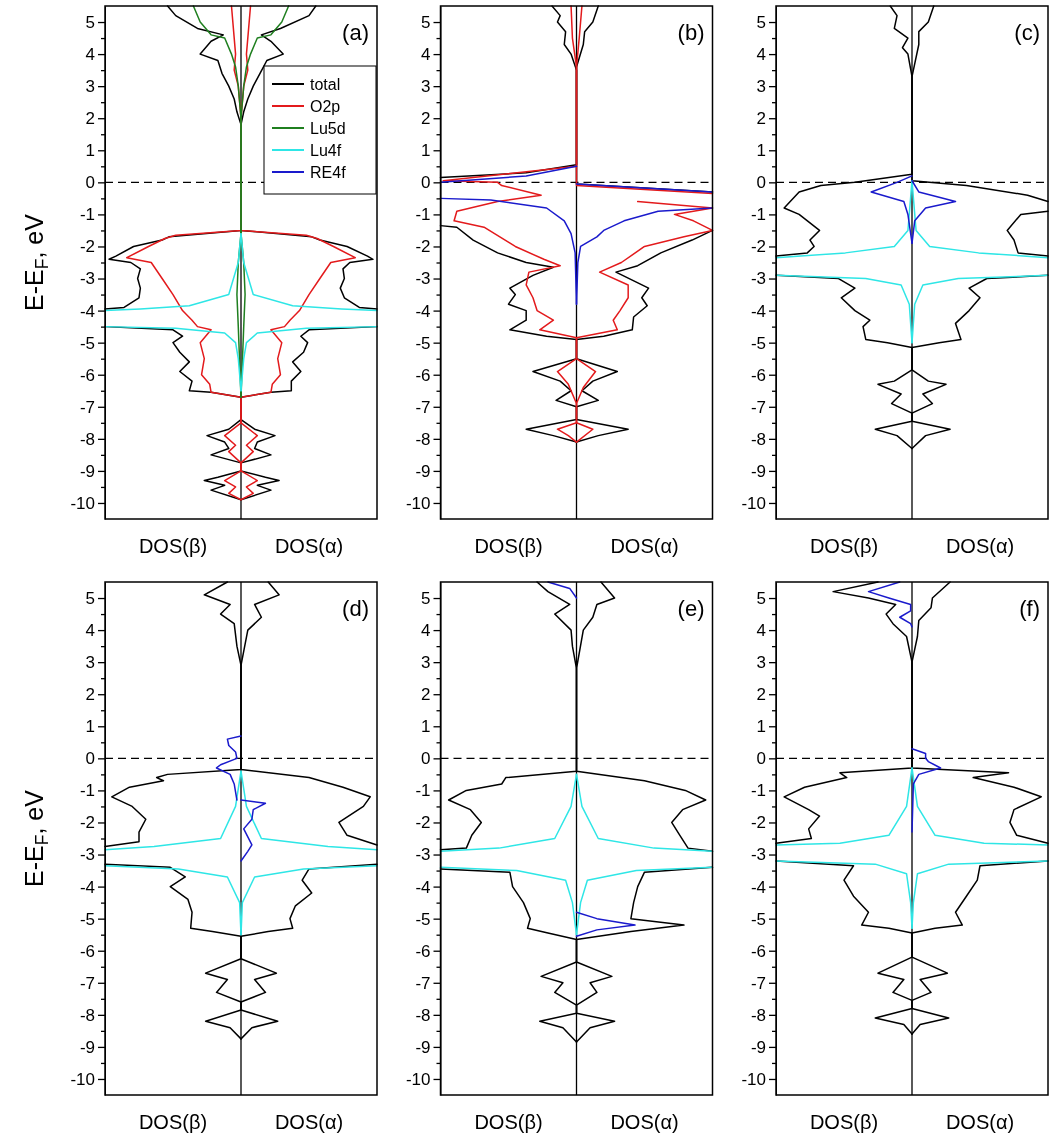 Image resolution: width=1055 pixels, height=1137 pixels. What do you see at coordinates (325, 106) in the screenshot?
I see `legend-label: O2p` at bounding box center [325, 106].